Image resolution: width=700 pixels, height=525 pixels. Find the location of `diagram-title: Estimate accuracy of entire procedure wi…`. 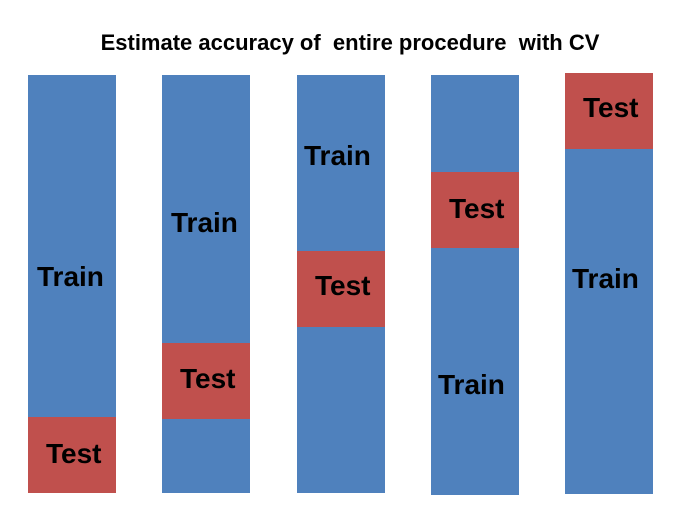

diagram-title: Estimate accuracy of entire procedure wi… is located at coordinates (350, 42).